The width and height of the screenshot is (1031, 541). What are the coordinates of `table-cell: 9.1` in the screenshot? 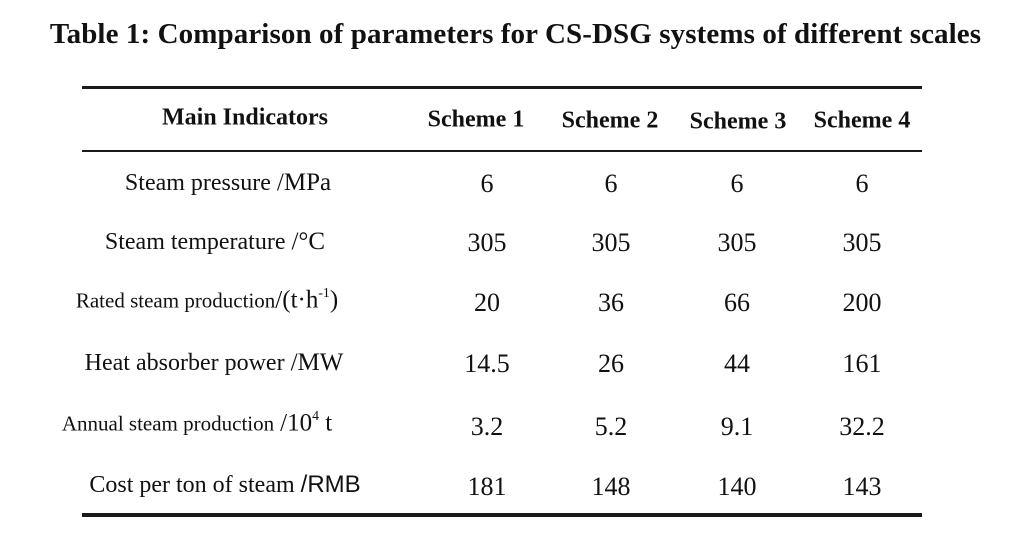 It's located at (737, 426).